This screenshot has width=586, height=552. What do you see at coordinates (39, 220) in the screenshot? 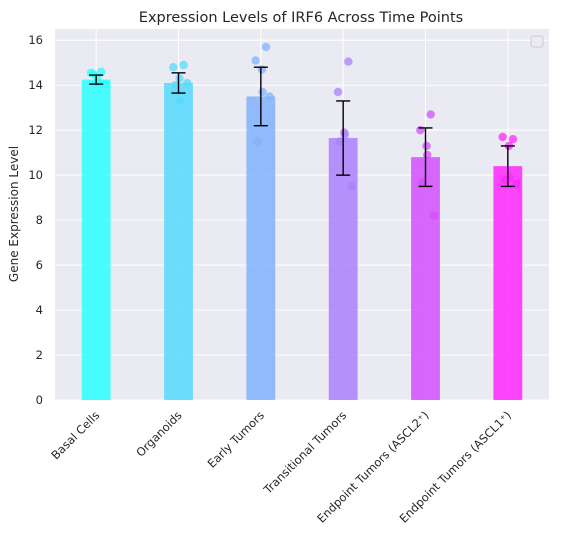
I see `y-tick-label: 8` at bounding box center [39, 220].